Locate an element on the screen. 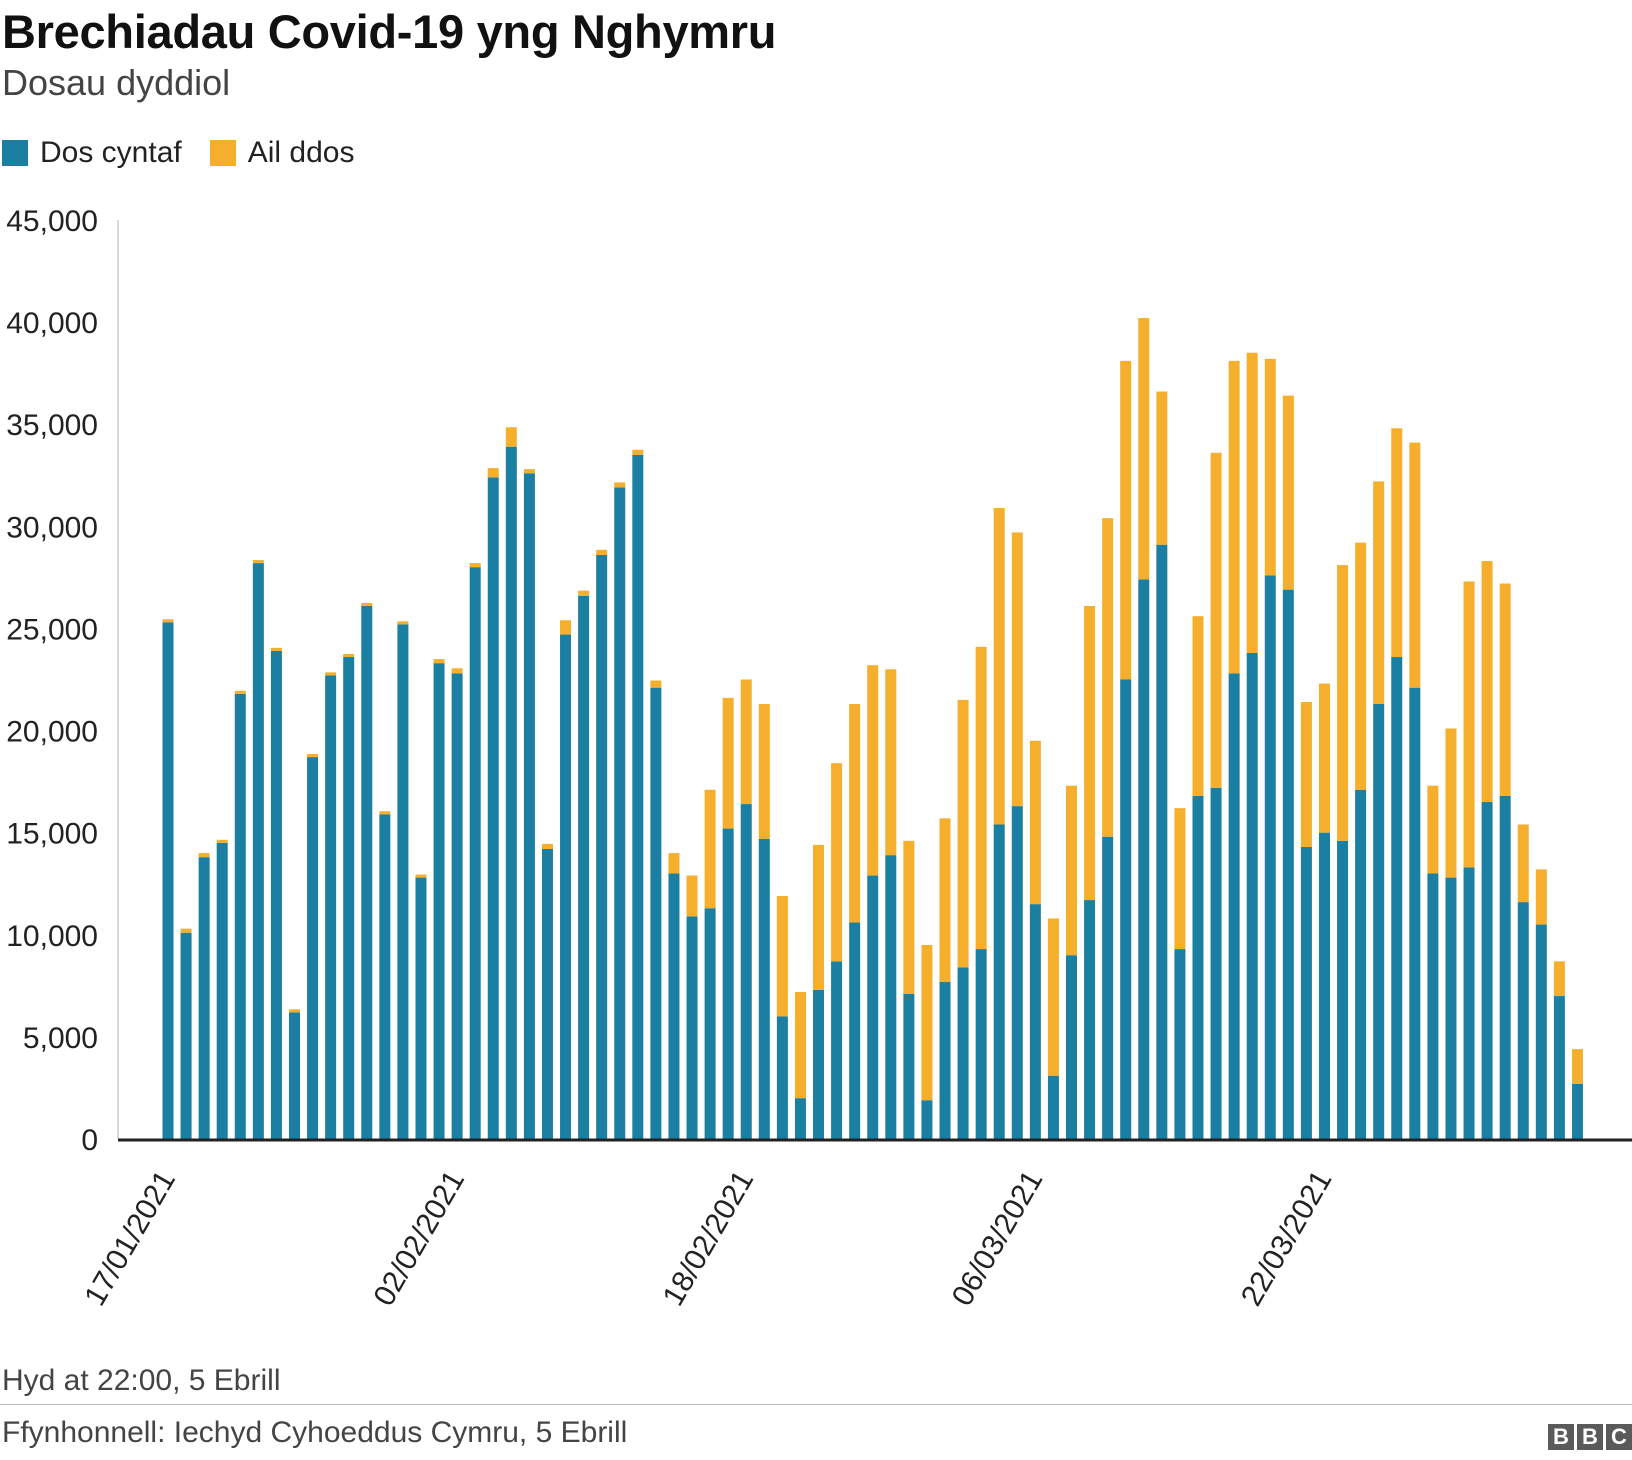  x-tick-label: 18/02/2021 is located at coordinates (709, 1238).